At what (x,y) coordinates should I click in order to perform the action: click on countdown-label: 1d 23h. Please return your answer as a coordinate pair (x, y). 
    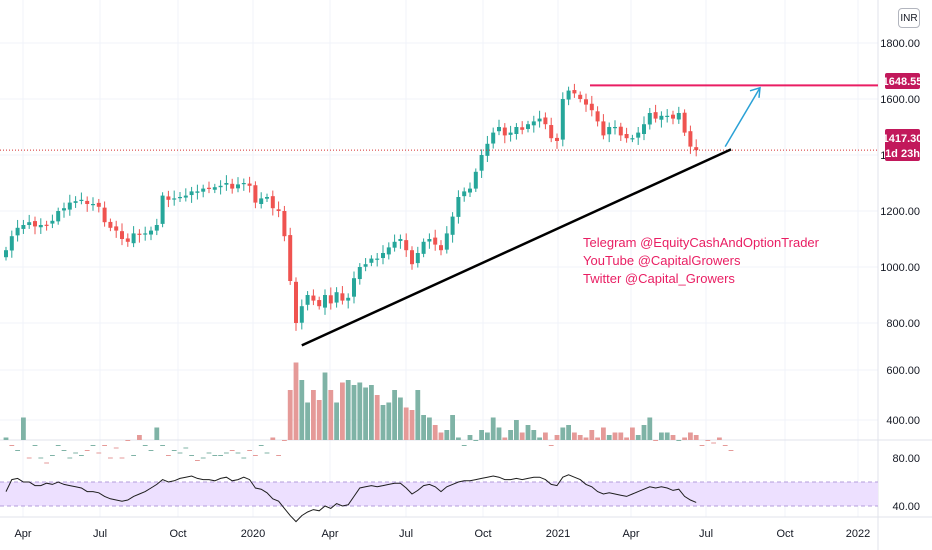
    Looking at the image, I should click on (902, 154).